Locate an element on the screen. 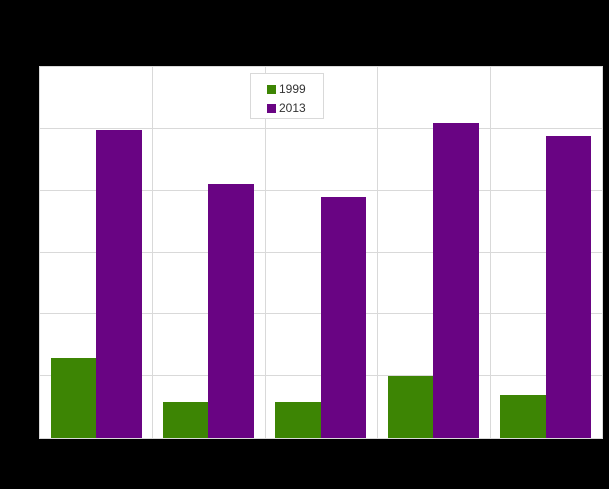  legend-item-1999: 1999 is located at coordinates (286, 89).